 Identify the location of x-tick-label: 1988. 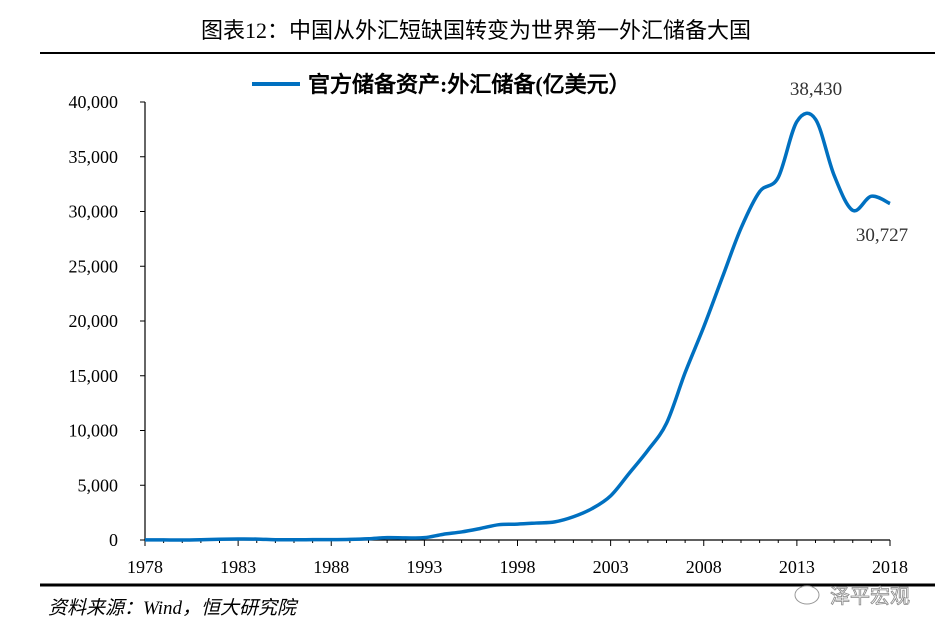
(331, 567).